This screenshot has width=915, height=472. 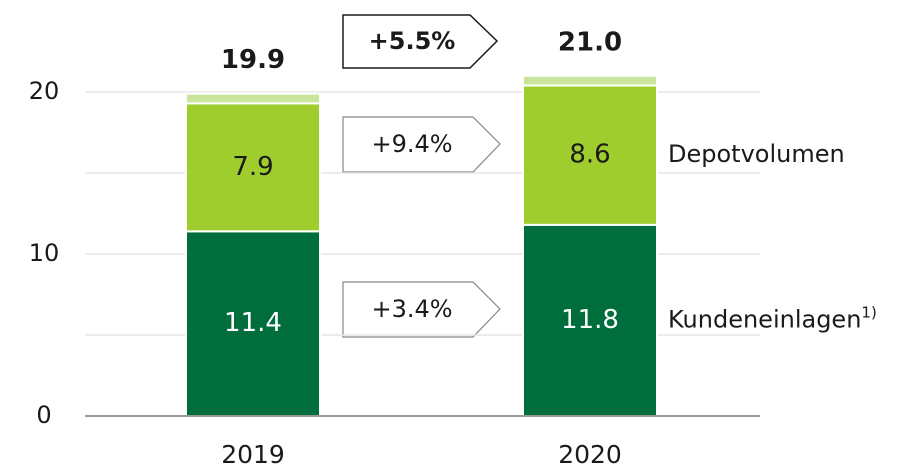 What do you see at coordinates (412, 41) in the screenshot?
I see `total-growth: +5.5%` at bounding box center [412, 41].